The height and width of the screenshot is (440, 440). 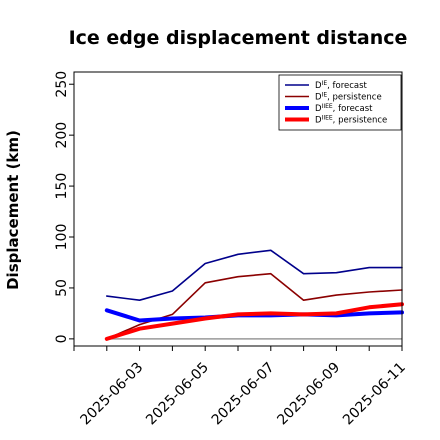 What do you see at coordinates (62, 338) in the screenshot?
I see `y-tick-label-0: 0` at bounding box center [62, 338].